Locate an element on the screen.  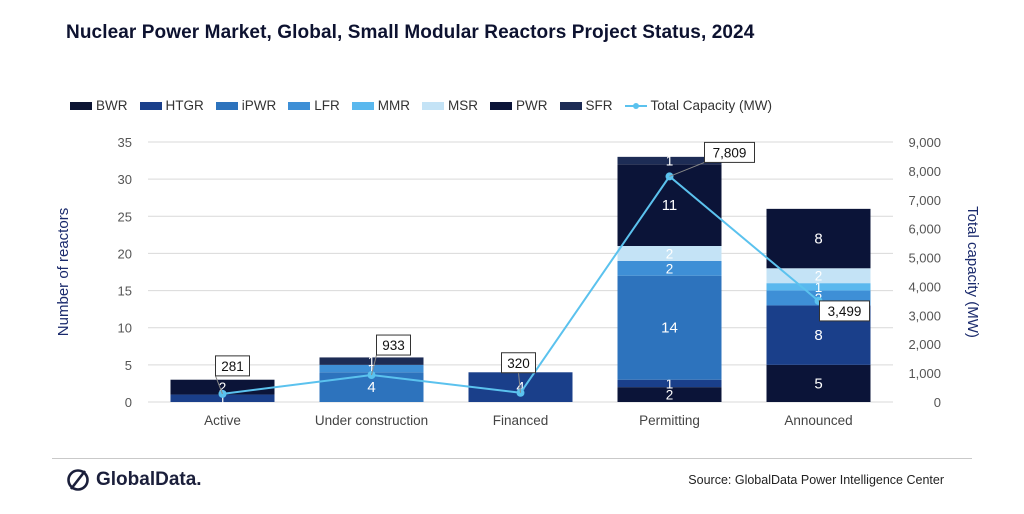
bar-data-label: 14 is located at coordinates (669, 328).